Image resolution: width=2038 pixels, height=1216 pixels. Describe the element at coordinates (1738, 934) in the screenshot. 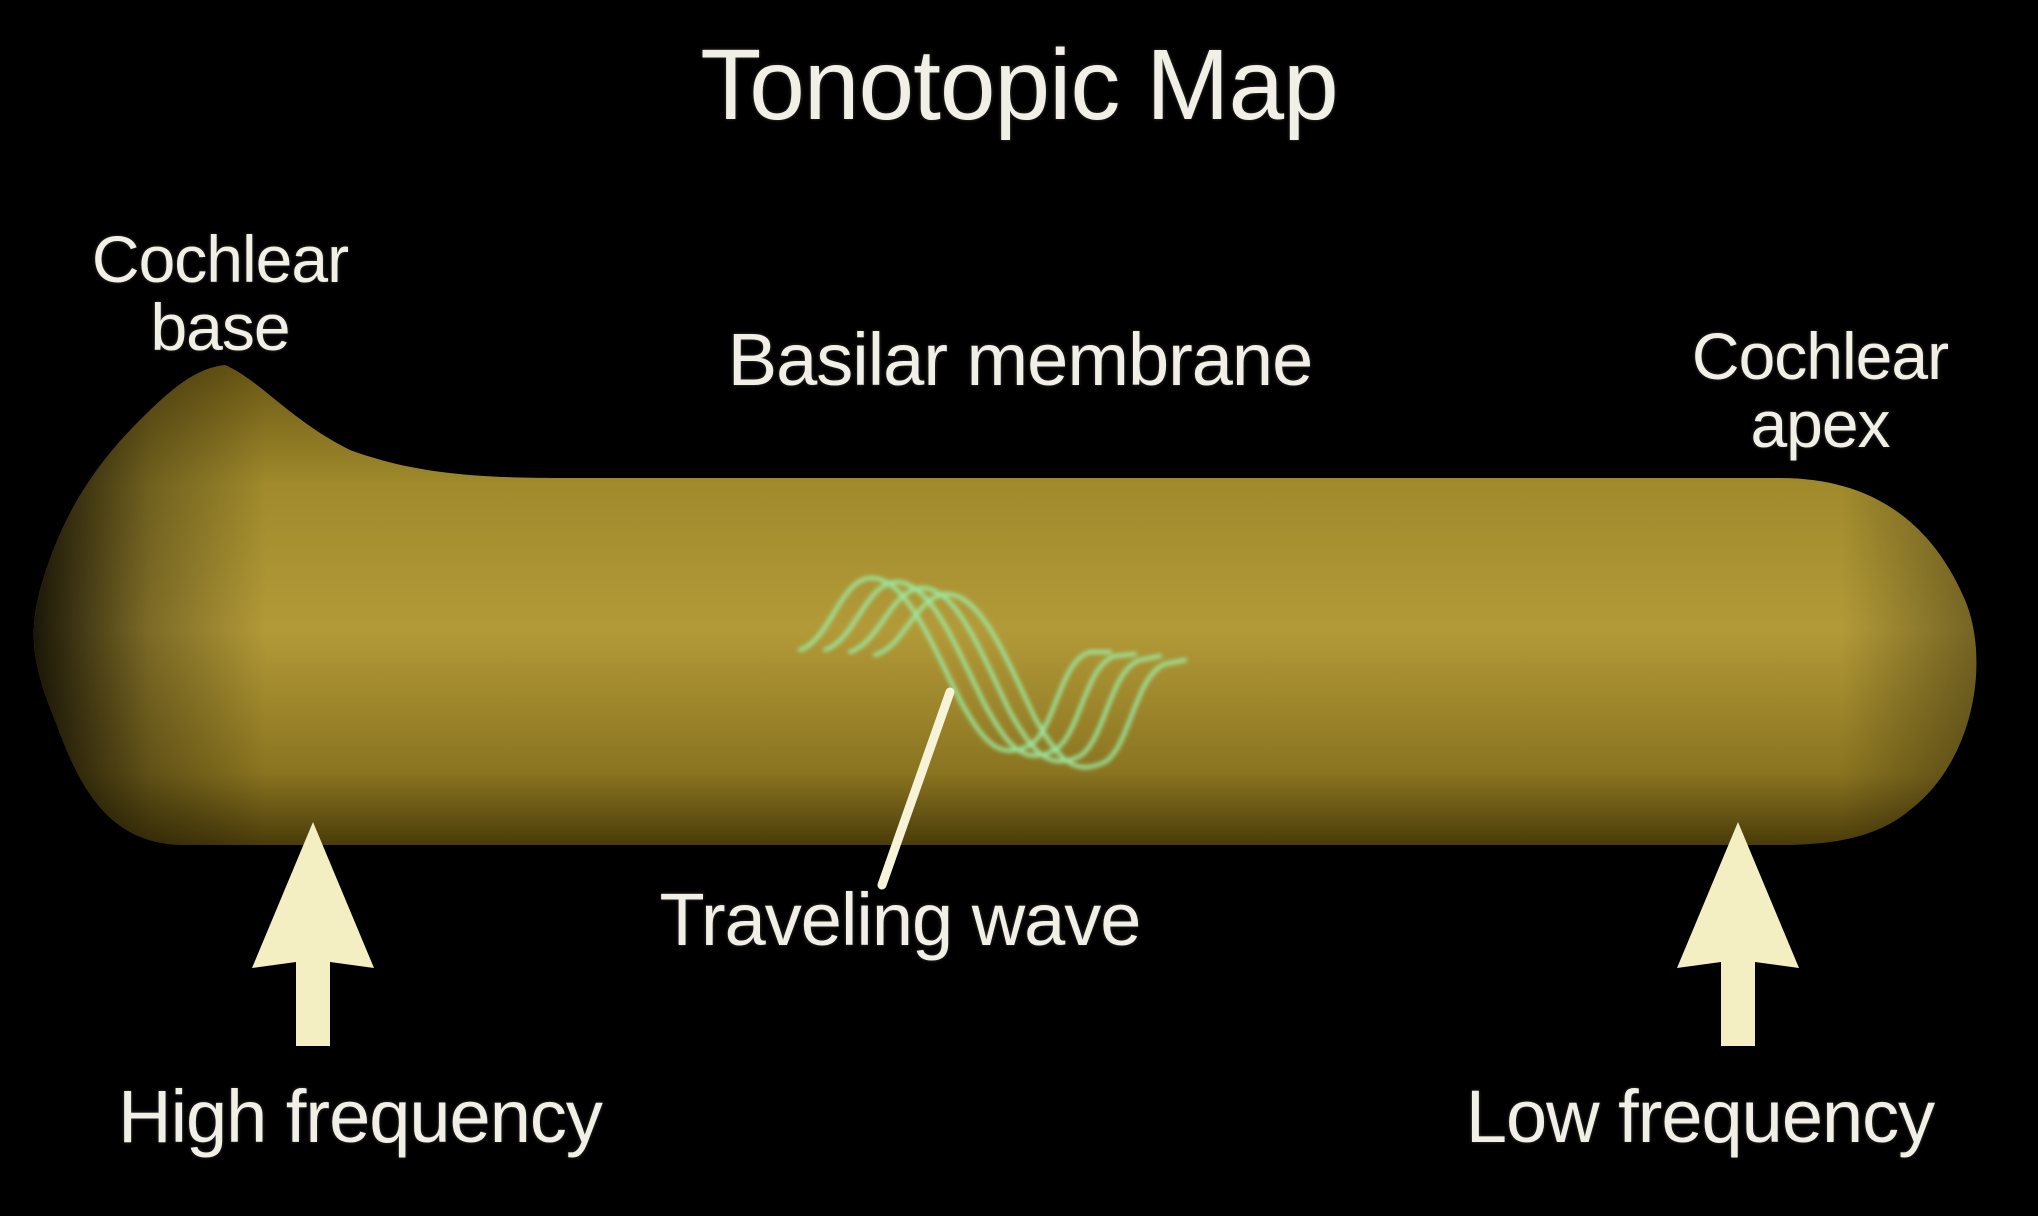

I see `low-frequency-arrow` at that location.